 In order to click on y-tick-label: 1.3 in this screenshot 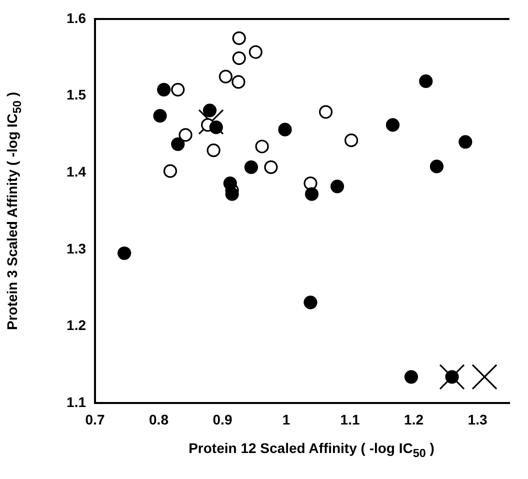, I will do `click(76, 248)`.